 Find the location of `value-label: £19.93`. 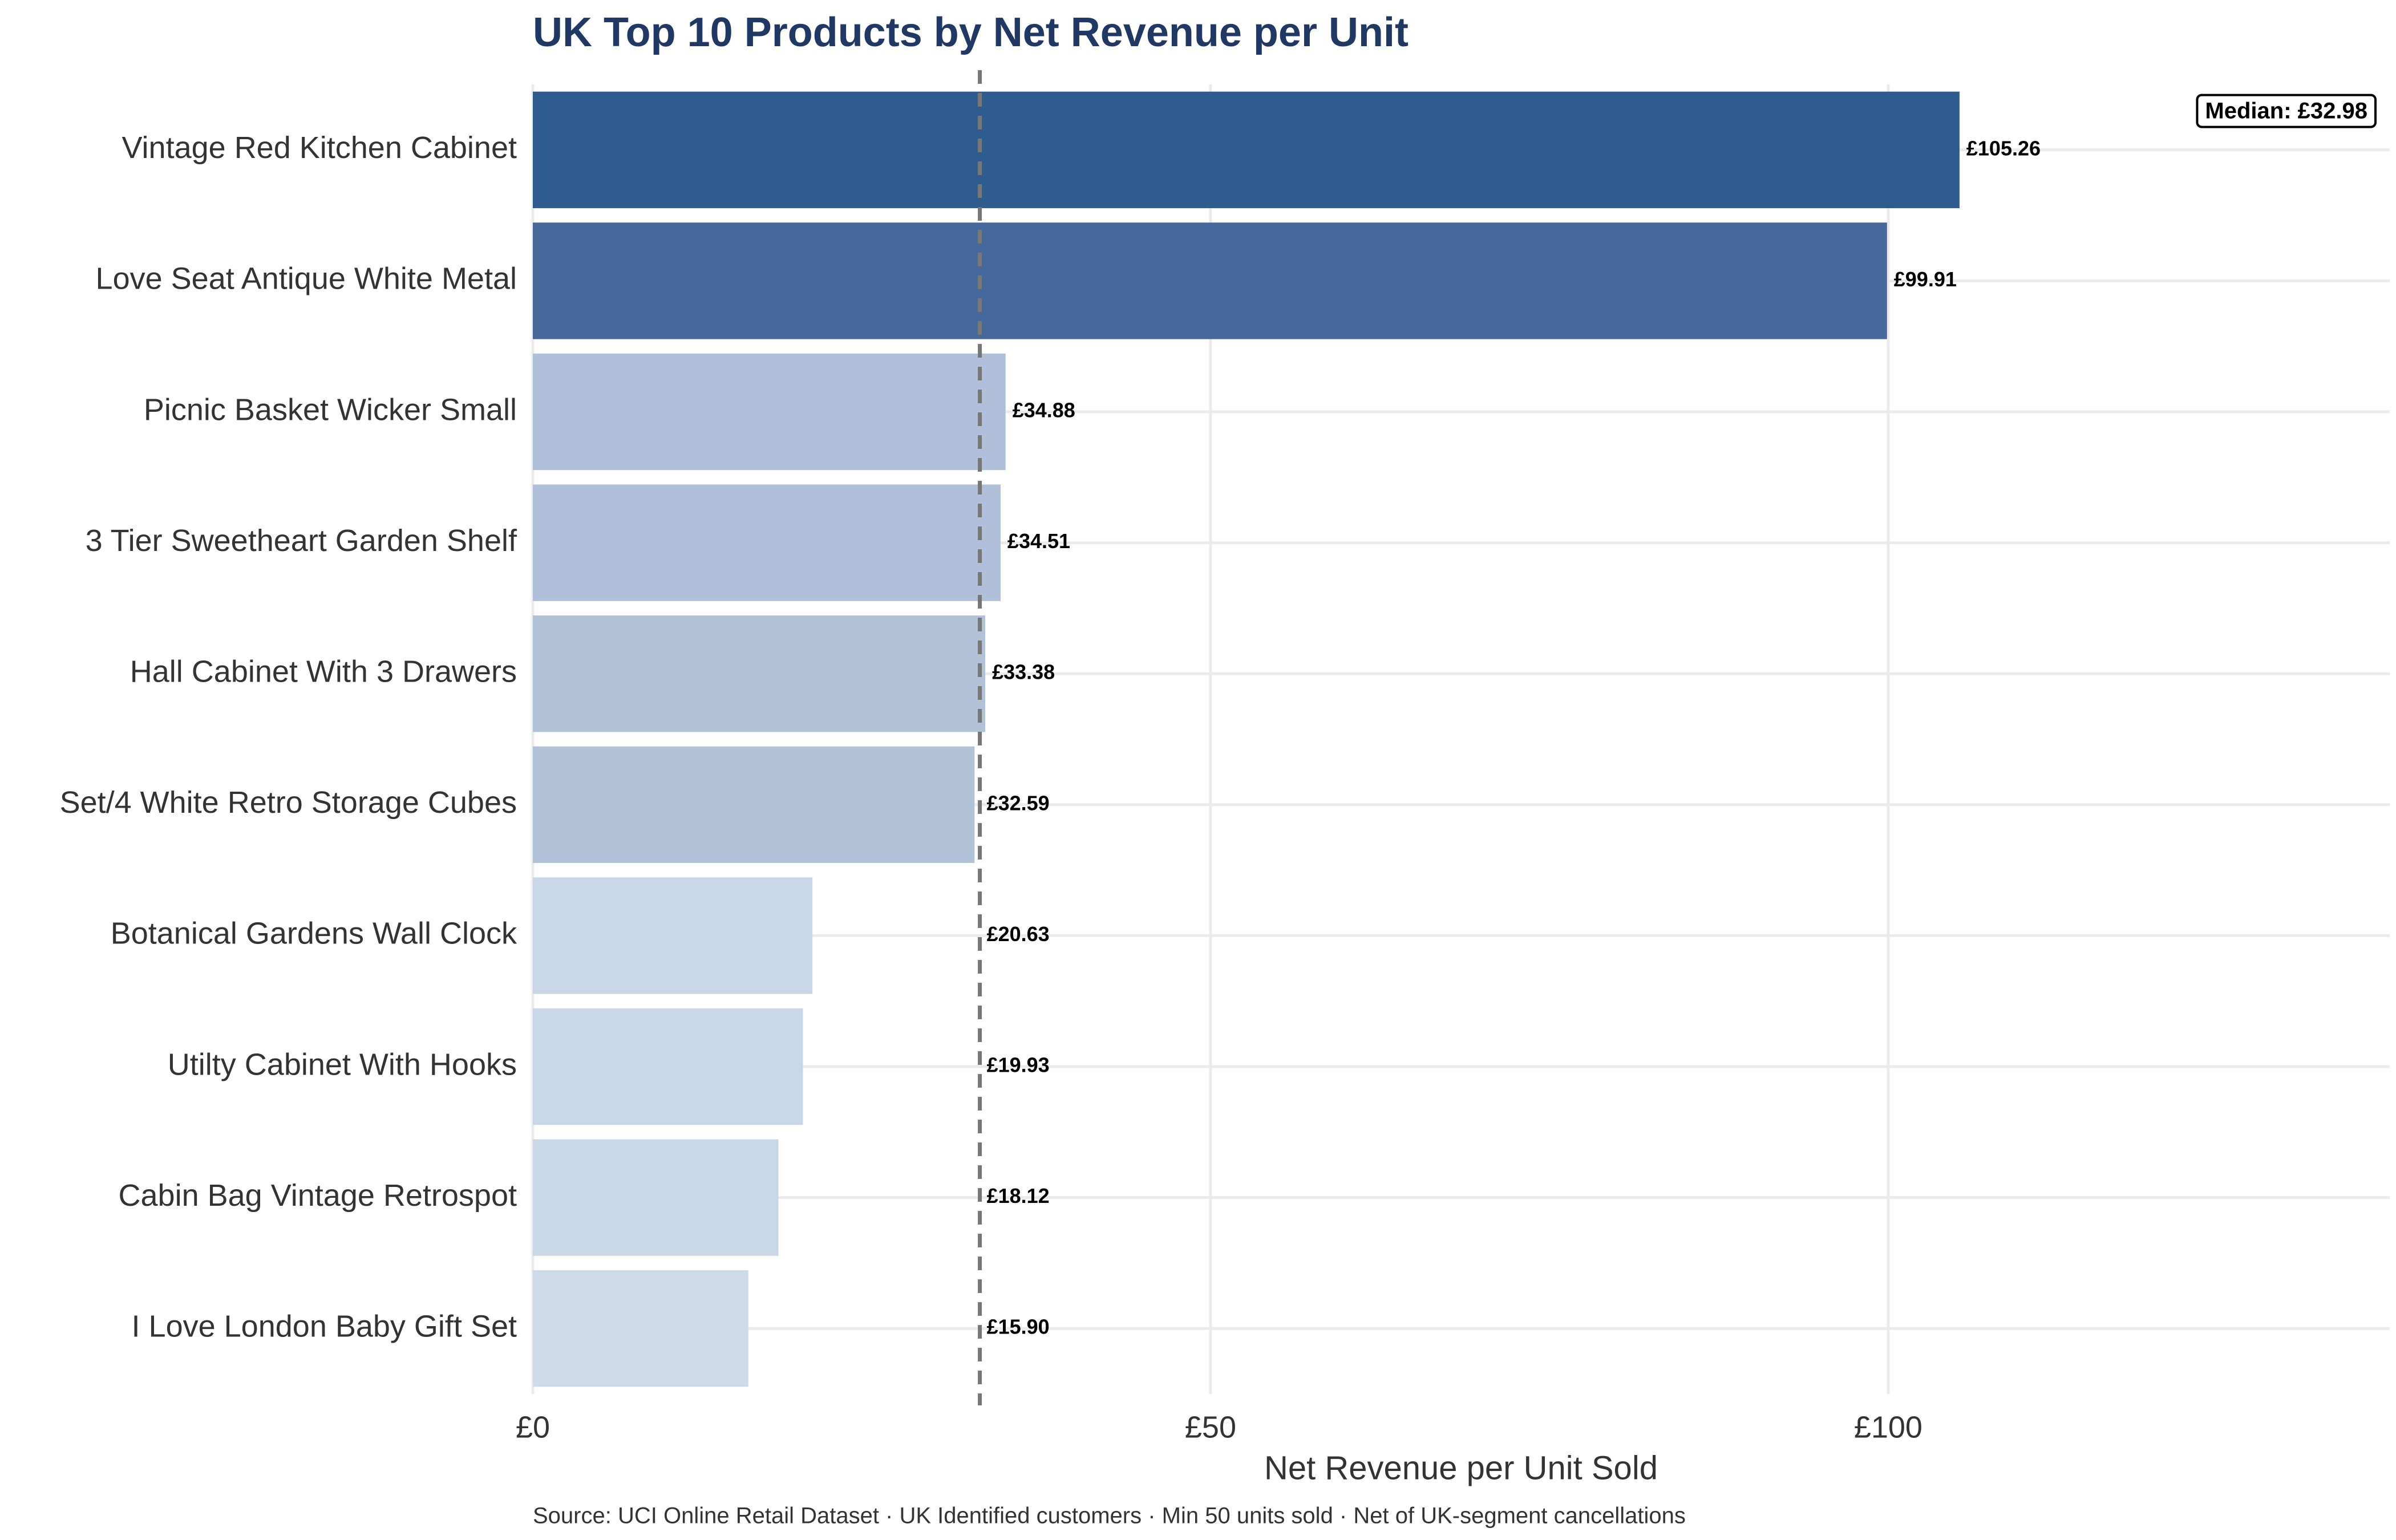

value-label: £19.93 is located at coordinates (1018, 1065).